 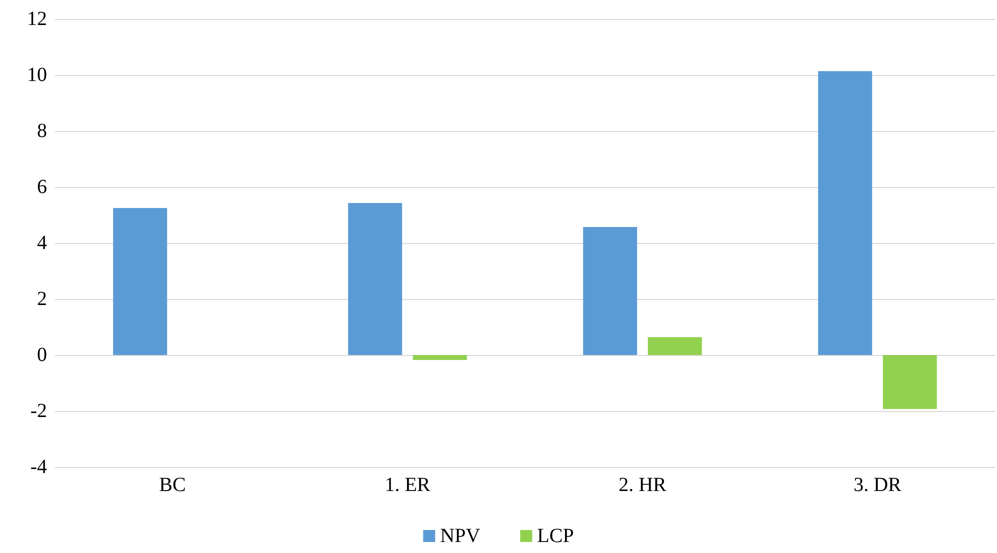 I want to click on y-tick-label: 0, so click(x=42, y=355).